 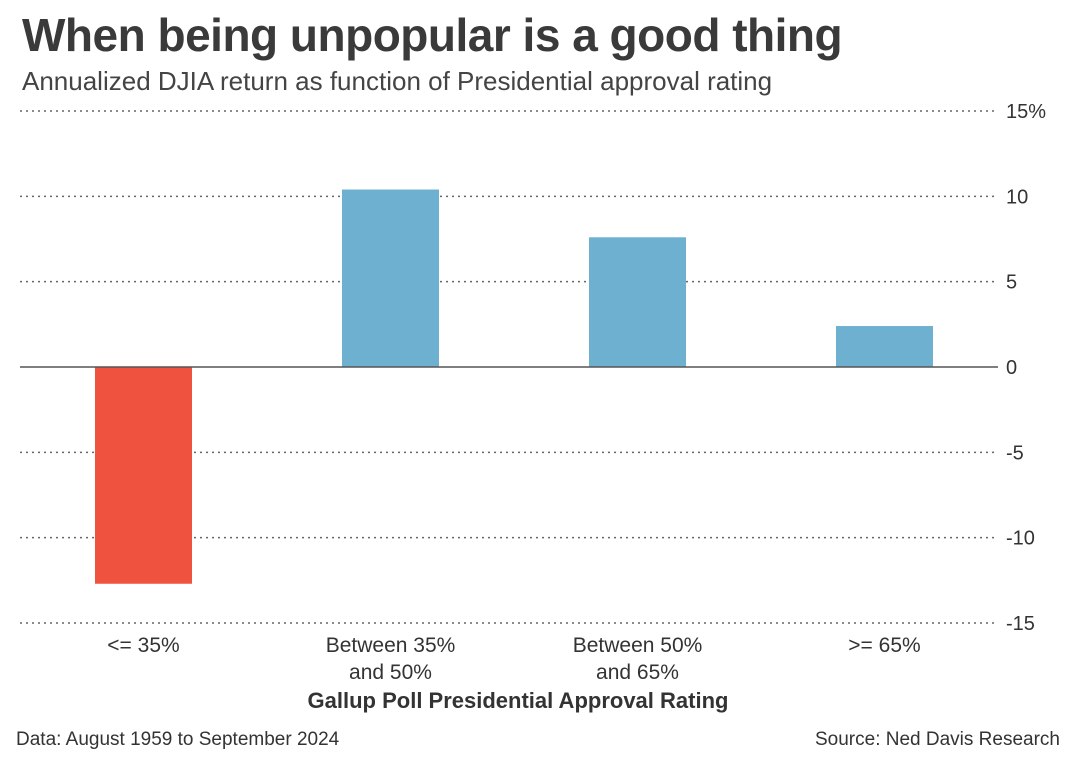 What do you see at coordinates (1017, 197) in the screenshot?
I see `y-tick-label: 10` at bounding box center [1017, 197].